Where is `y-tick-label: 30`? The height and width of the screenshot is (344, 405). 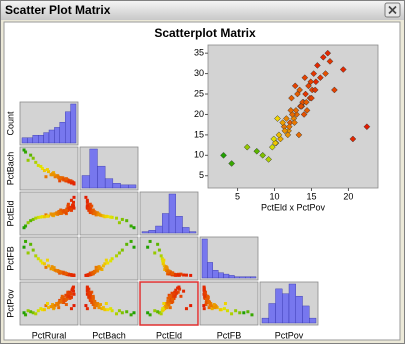 y-tick-label: 30 is located at coordinates (199, 73).